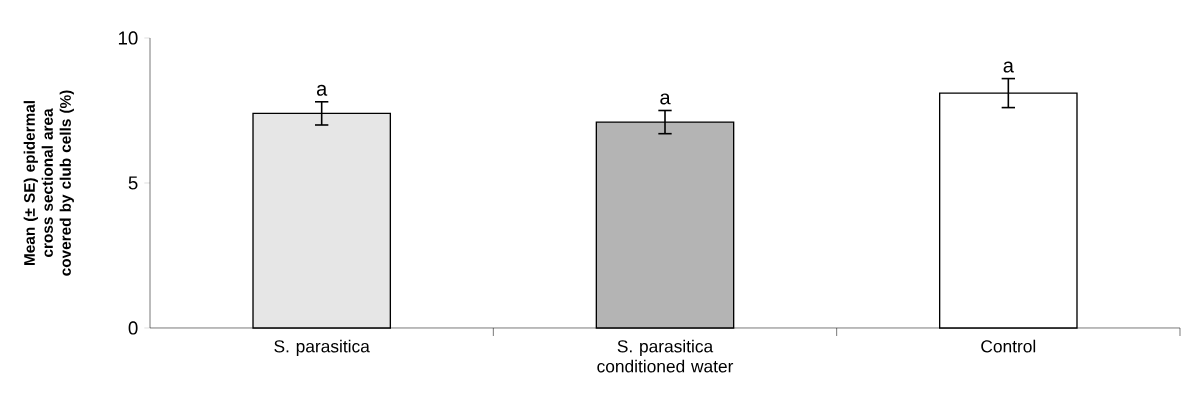 Image resolution: width=1189 pixels, height=414 pixels. What do you see at coordinates (133, 183) in the screenshot?
I see `y-tick-label: 5` at bounding box center [133, 183].